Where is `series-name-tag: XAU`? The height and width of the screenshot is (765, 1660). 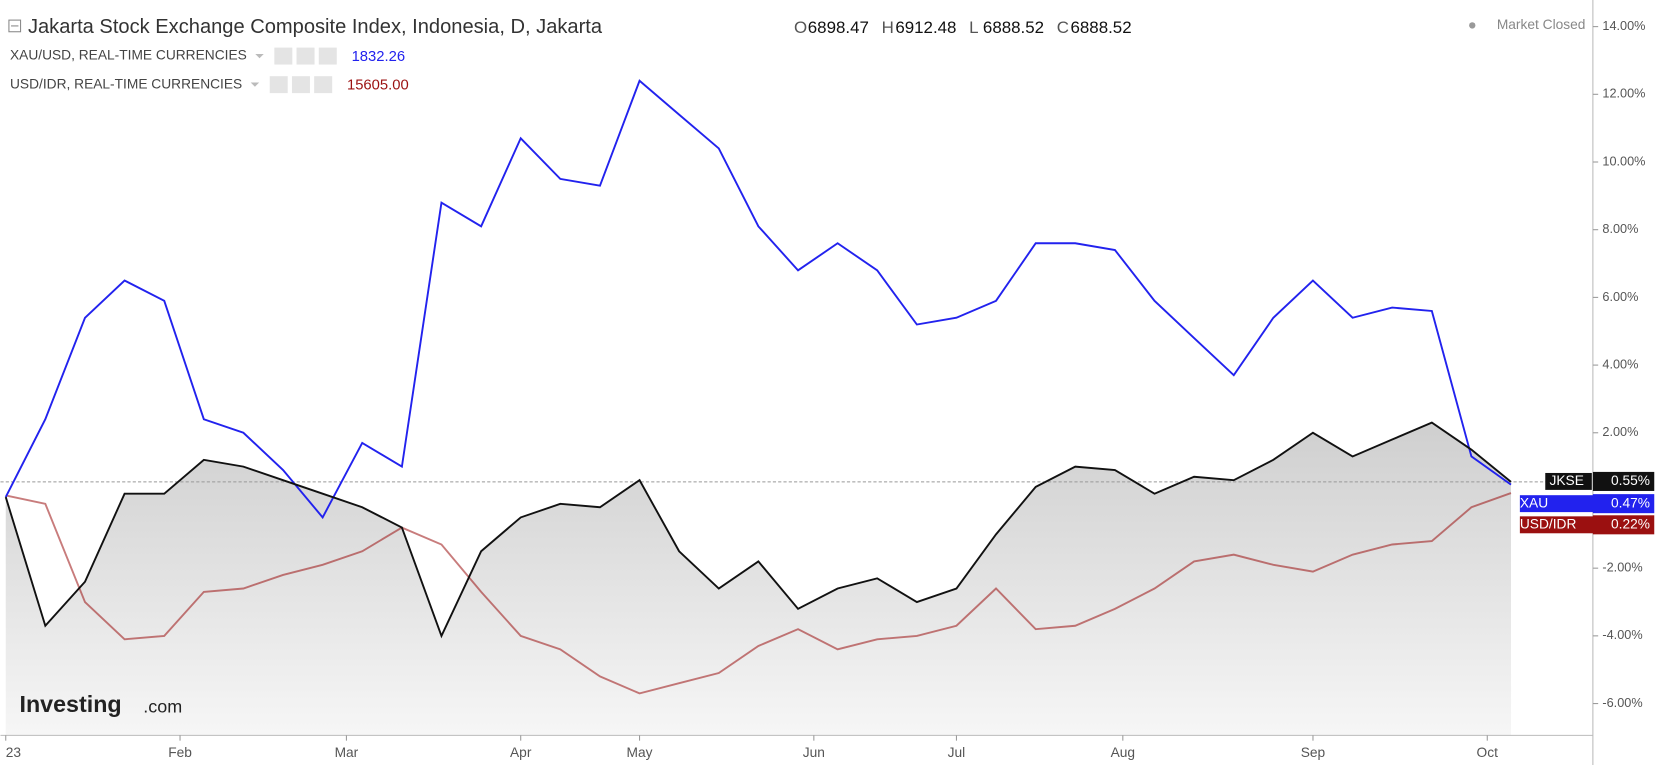 series-name-tag: XAU is located at coordinates (1534, 502).